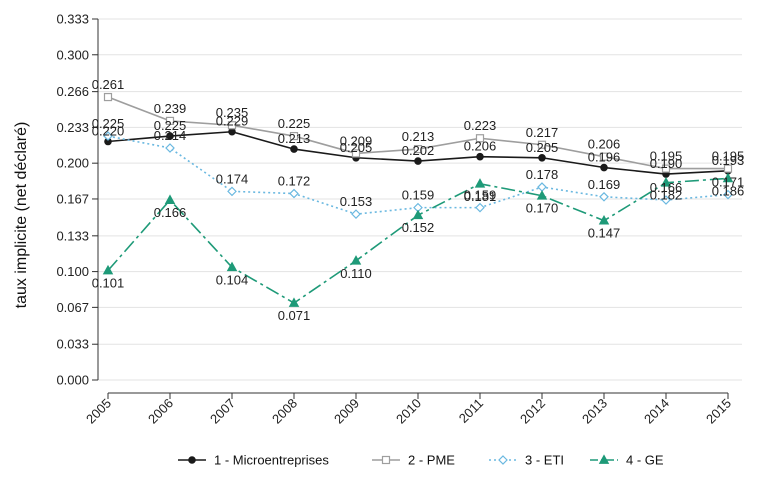 This screenshot has width=768, height=480. What do you see at coordinates (170, 108) in the screenshot?
I see `data-label-2-pme: 0.239` at bounding box center [170, 108].